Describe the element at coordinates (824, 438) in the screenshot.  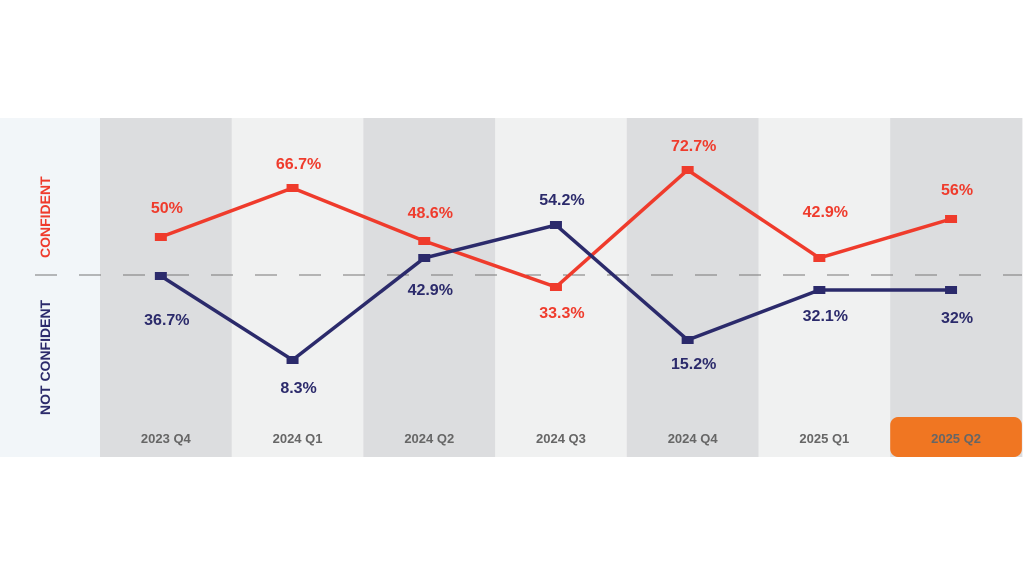
I see `x-tick-label: 2025 Q1` at that location.